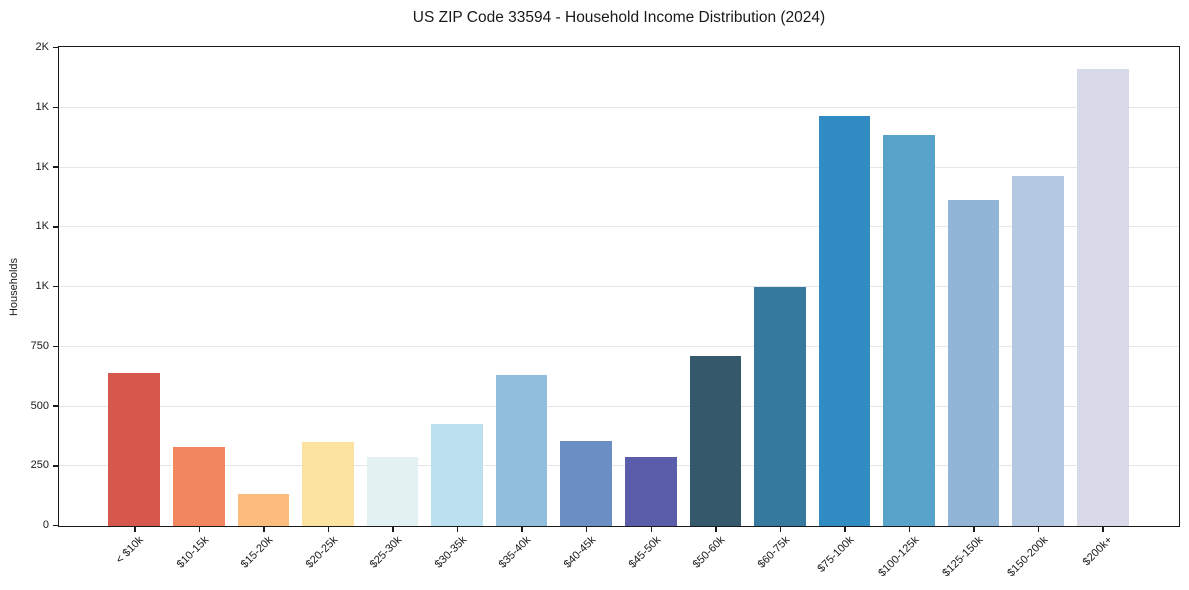 The image size is (1189, 590). I want to click on x-tick-label-text-50-60k: $50-60k, so click(709, 552).